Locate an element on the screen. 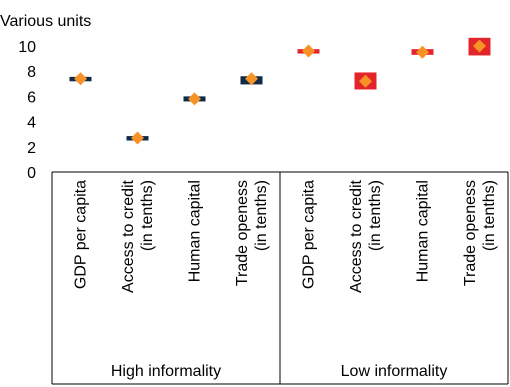 Image resolution: width=510 pixels, height=387 pixels. group-label: High informality is located at coordinates (166, 371).